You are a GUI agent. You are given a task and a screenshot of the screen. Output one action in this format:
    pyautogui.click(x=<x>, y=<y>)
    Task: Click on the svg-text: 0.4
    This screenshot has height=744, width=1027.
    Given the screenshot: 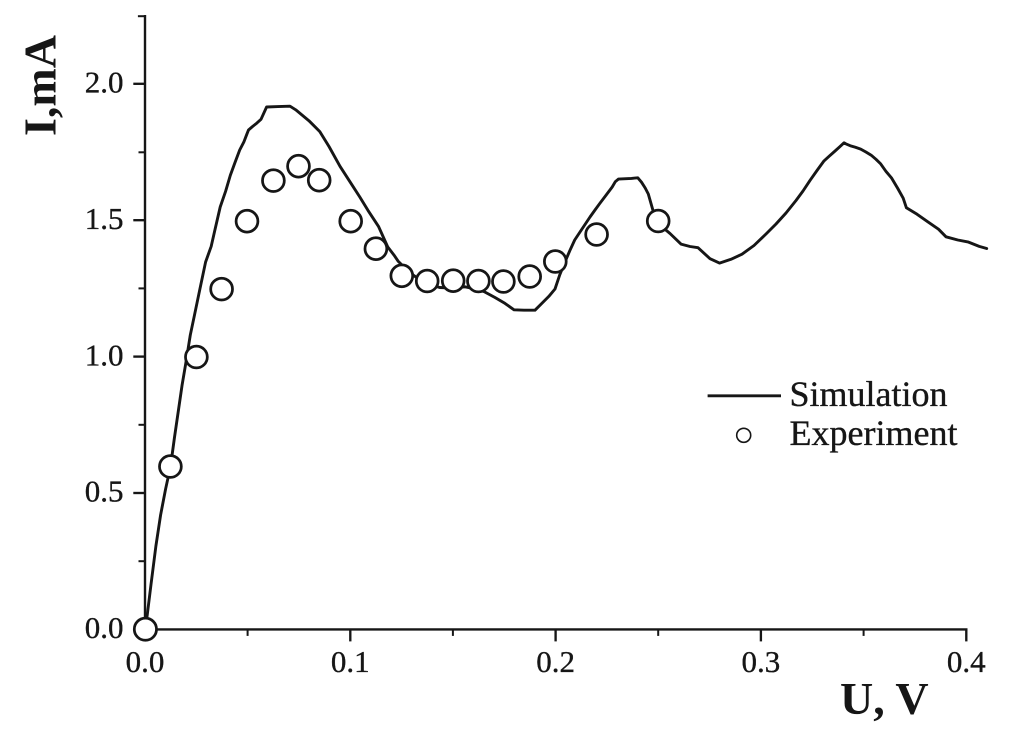 What is the action you would take?
    pyautogui.click(x=966, y=661)
    